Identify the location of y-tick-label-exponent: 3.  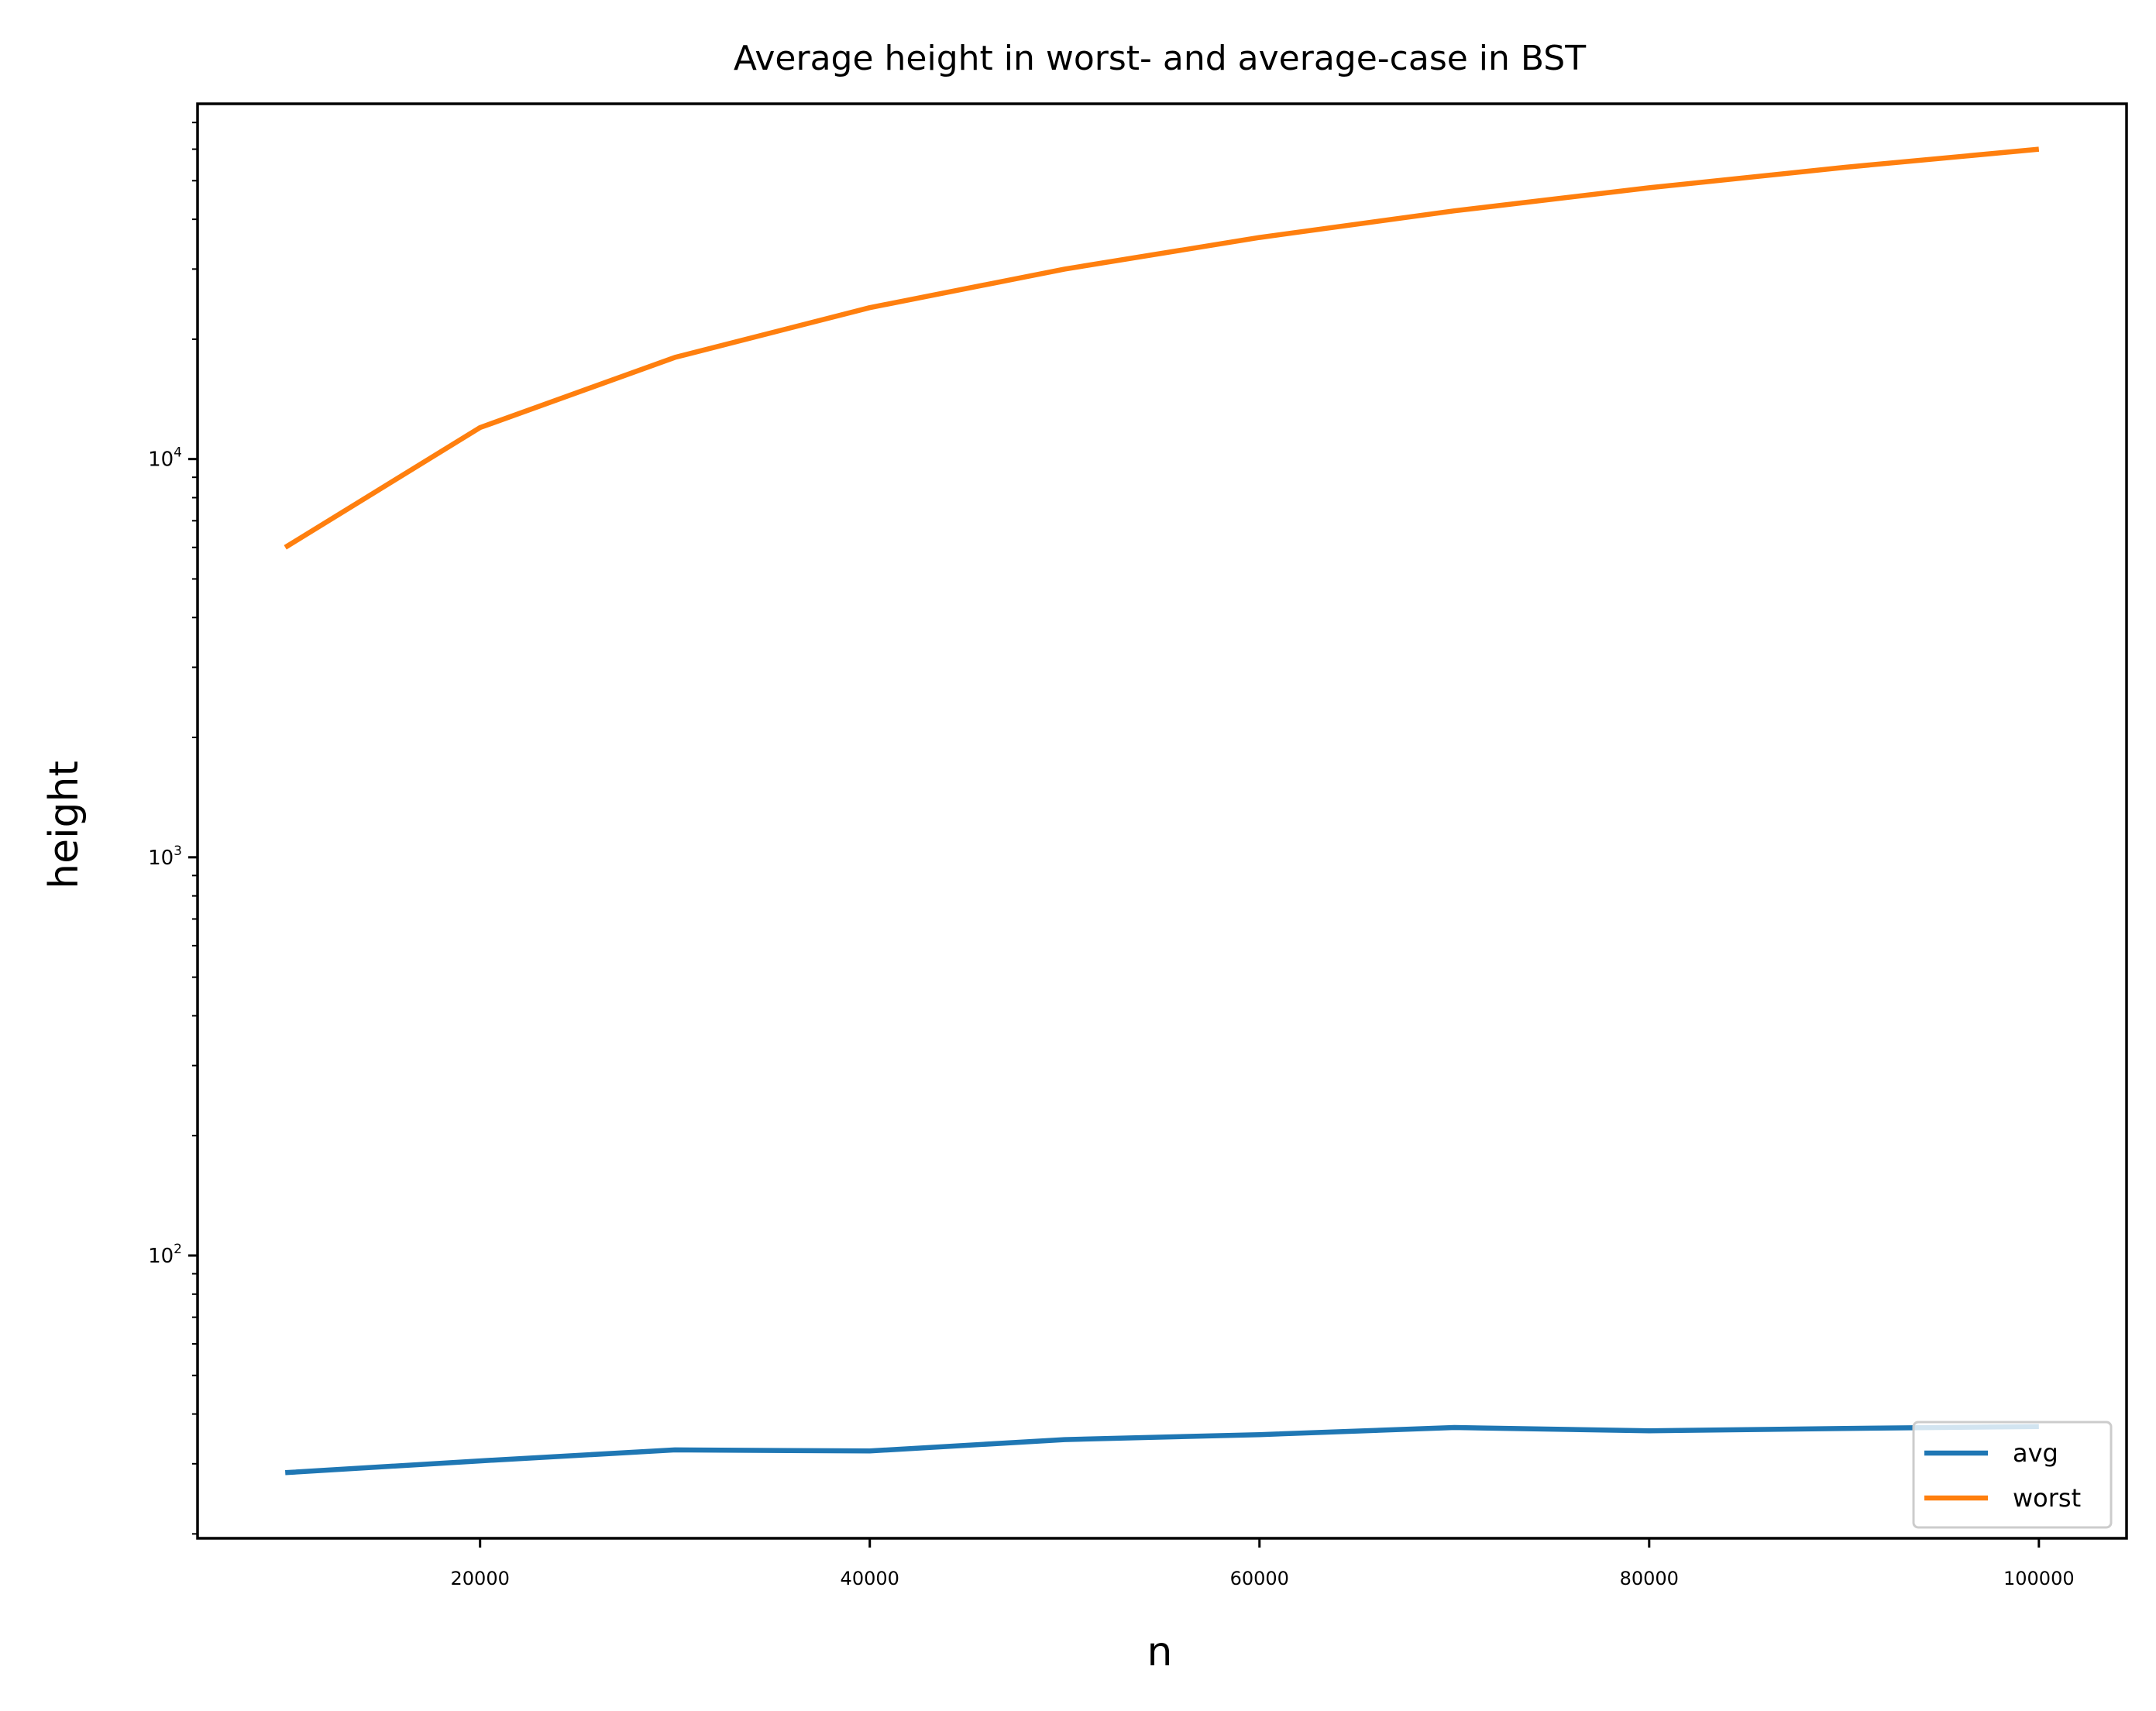
(178, 851).